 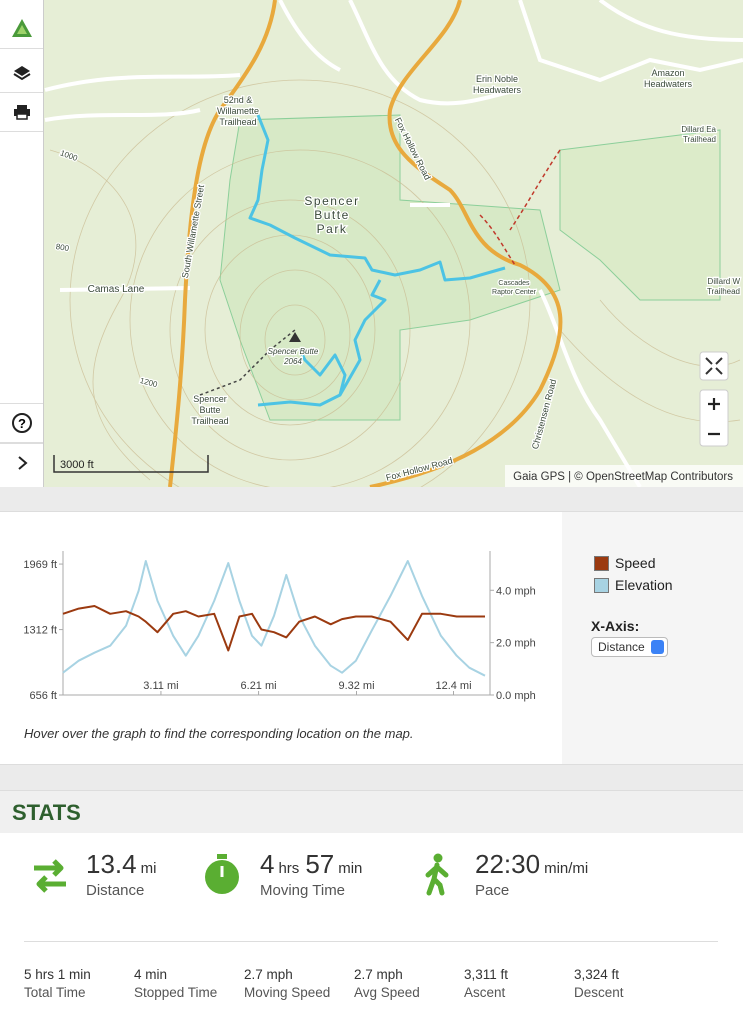 I want to click on print-button, so click(x=21, y=112).